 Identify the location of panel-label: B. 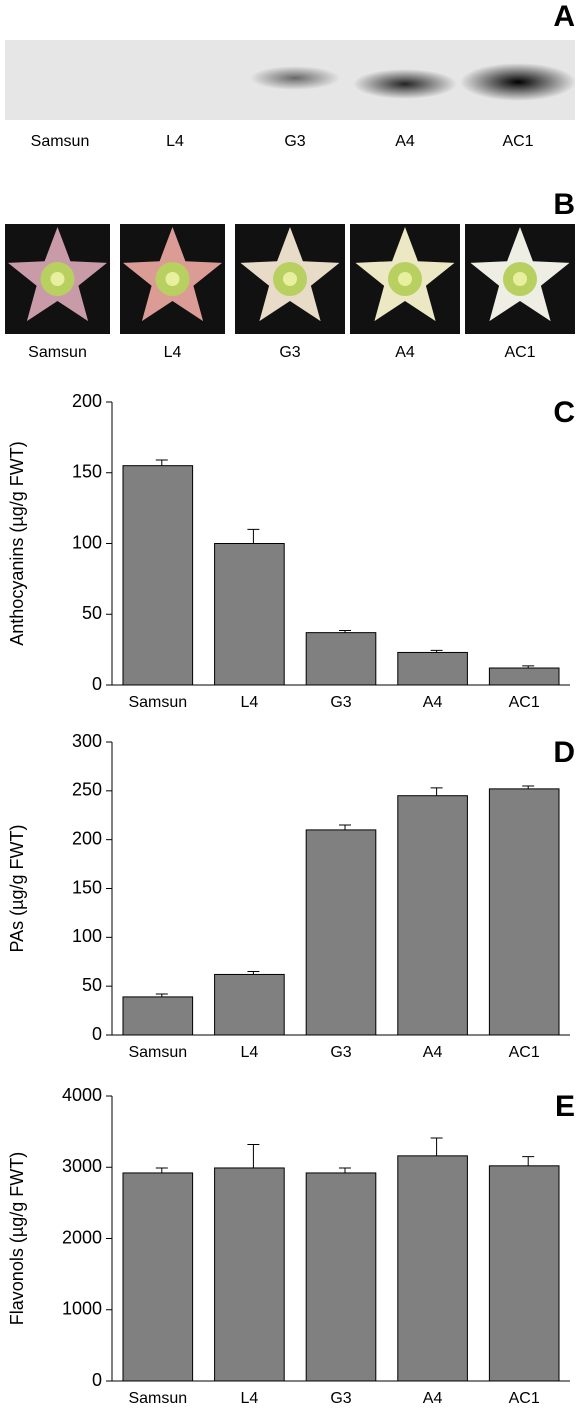
(564, 204).